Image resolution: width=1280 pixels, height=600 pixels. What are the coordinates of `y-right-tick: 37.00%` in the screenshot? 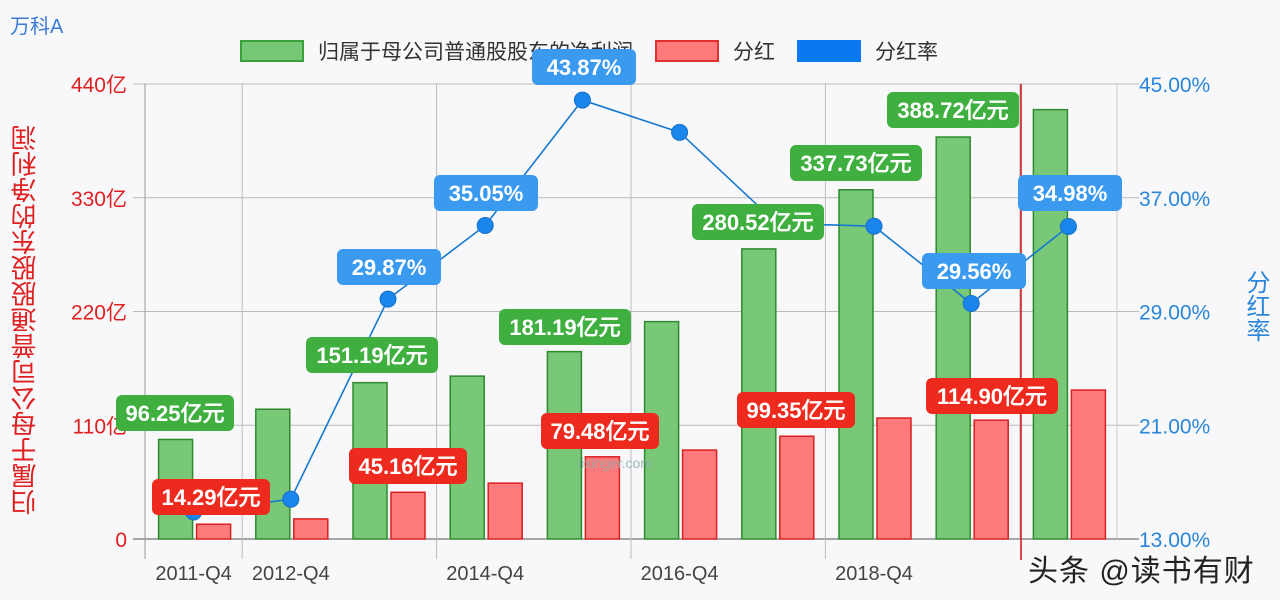 It's located at (1174, 199).